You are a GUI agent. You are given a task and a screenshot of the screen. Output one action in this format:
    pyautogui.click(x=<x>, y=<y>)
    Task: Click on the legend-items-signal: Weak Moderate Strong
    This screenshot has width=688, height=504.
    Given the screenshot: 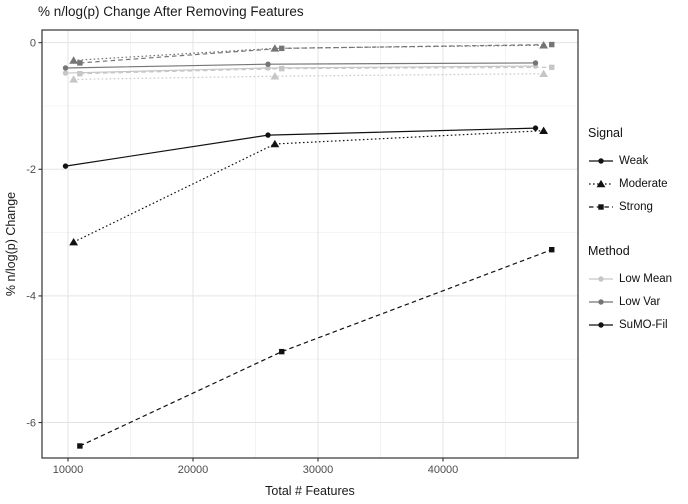 What is the action you would take?
    pyautogui.click(x=637, y=183)
    